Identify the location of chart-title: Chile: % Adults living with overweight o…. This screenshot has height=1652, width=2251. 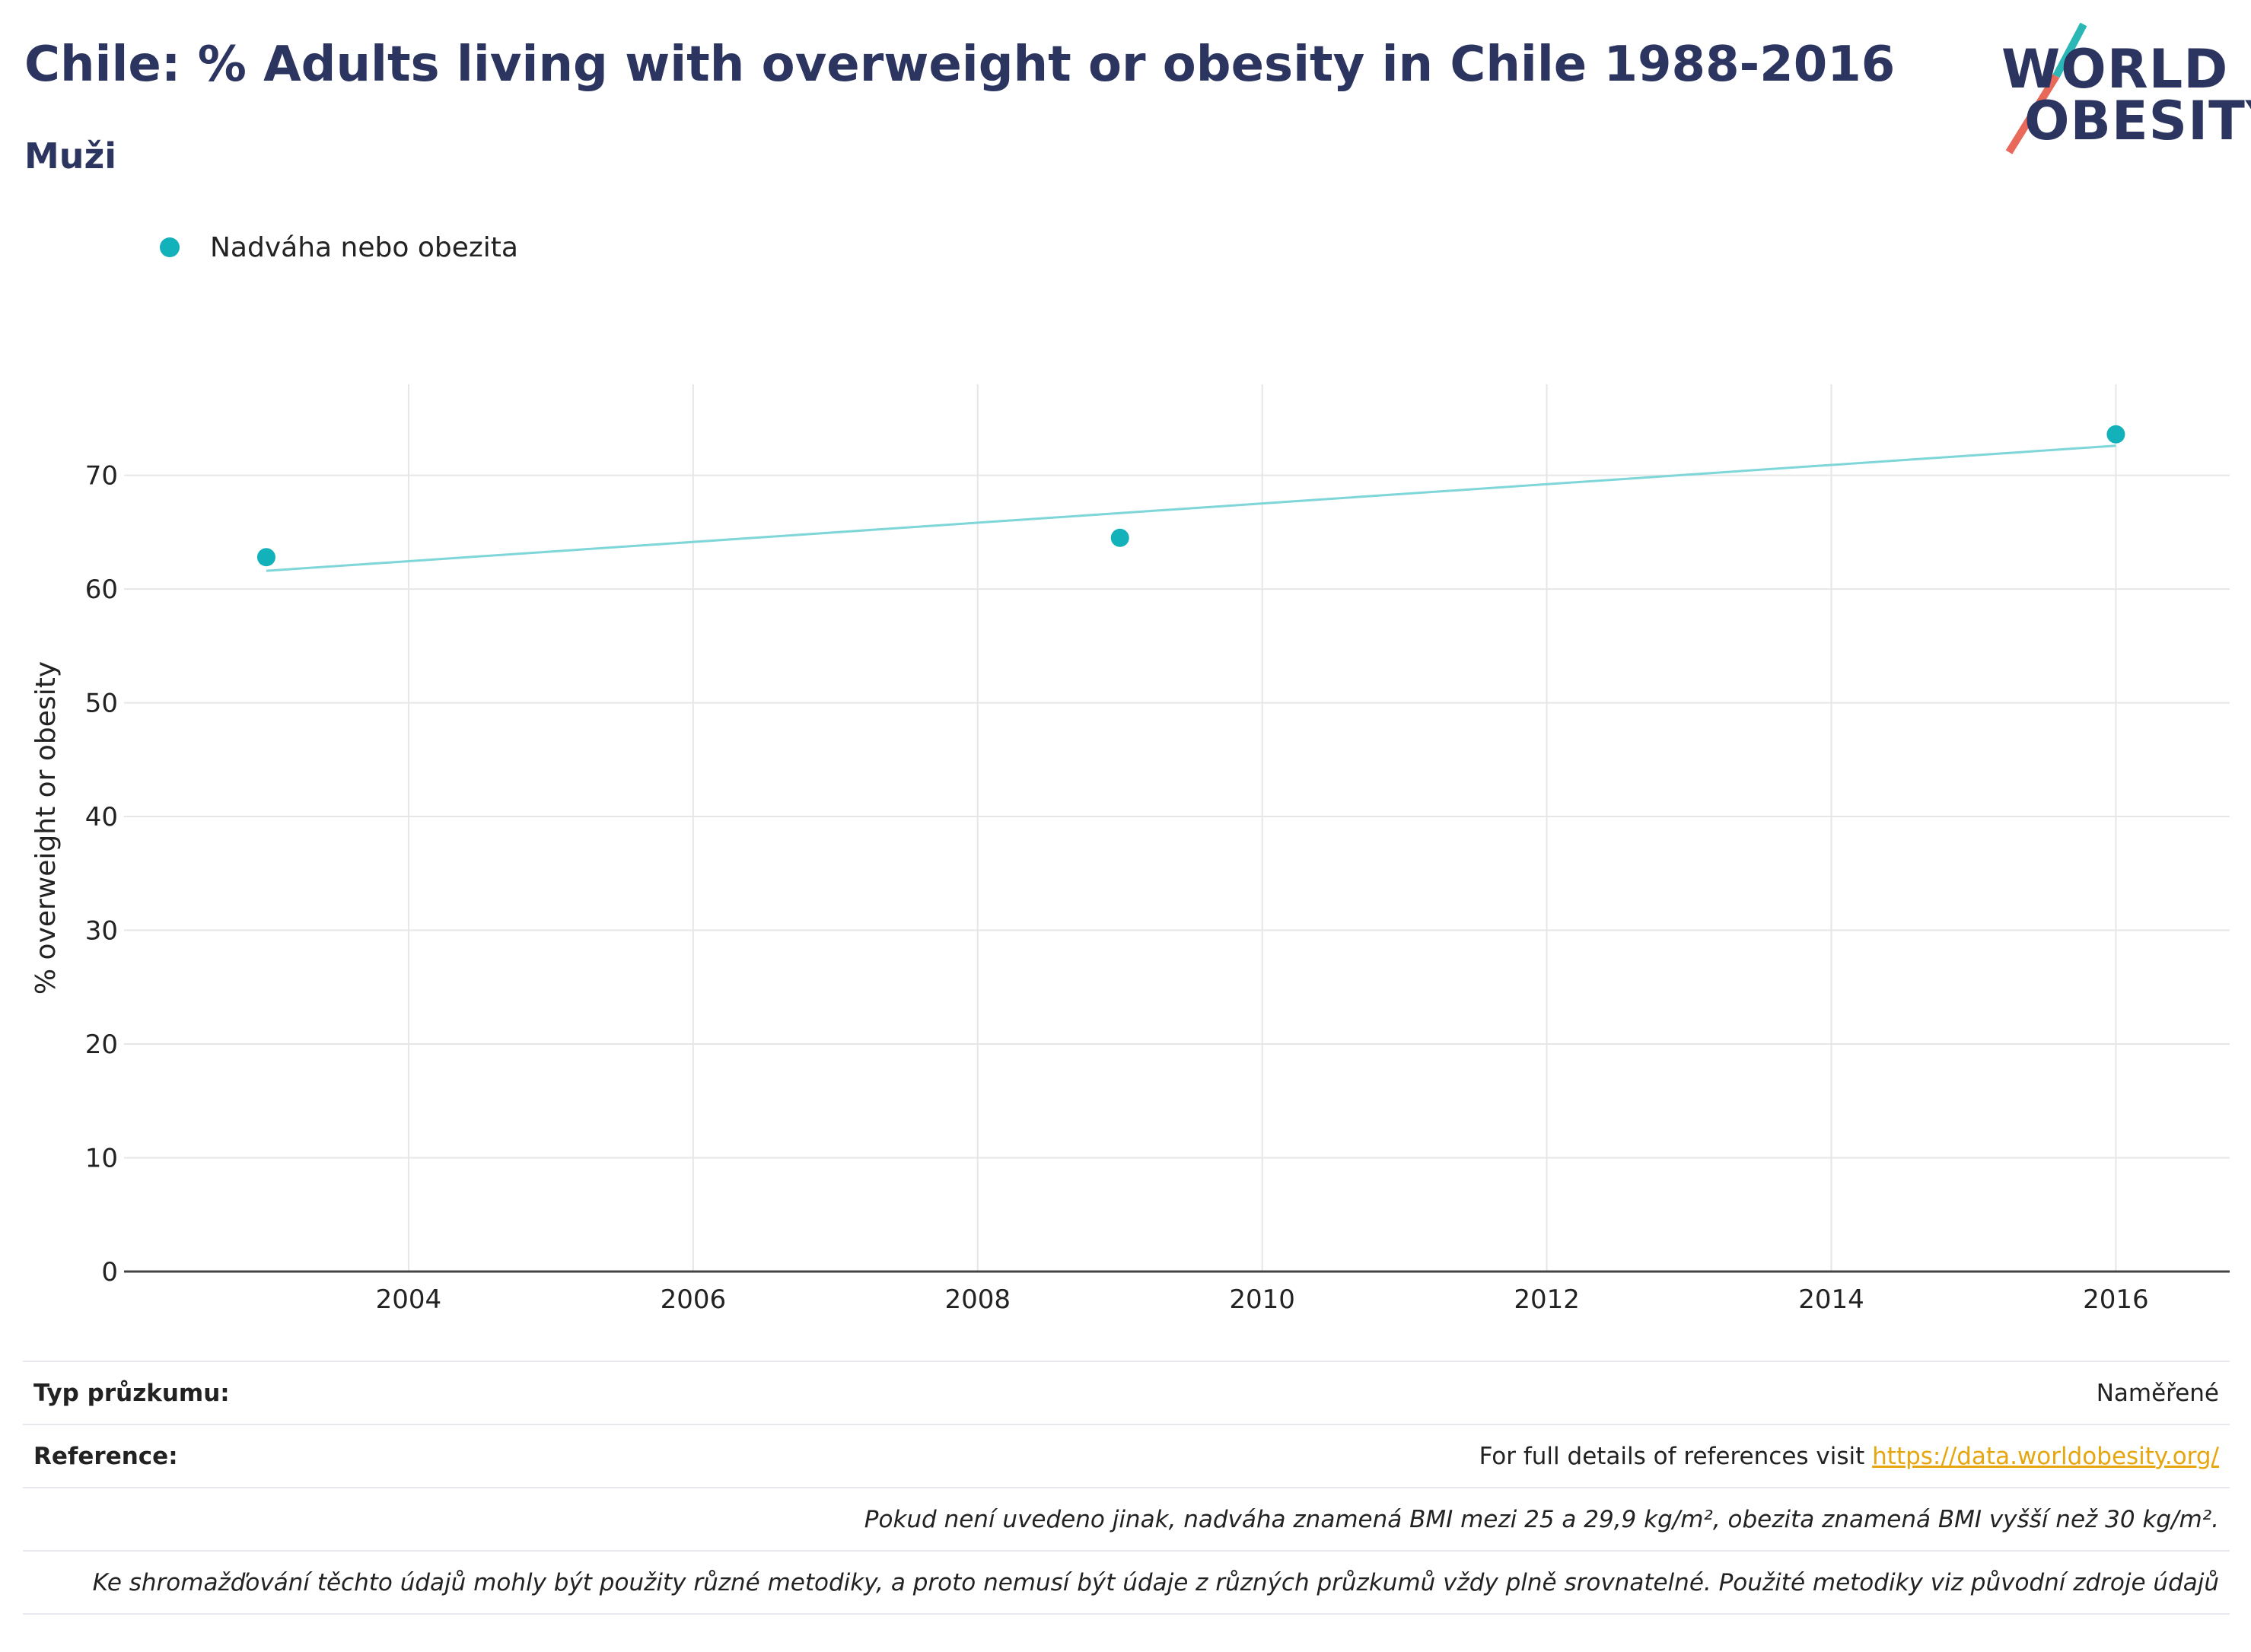
(960, 65).